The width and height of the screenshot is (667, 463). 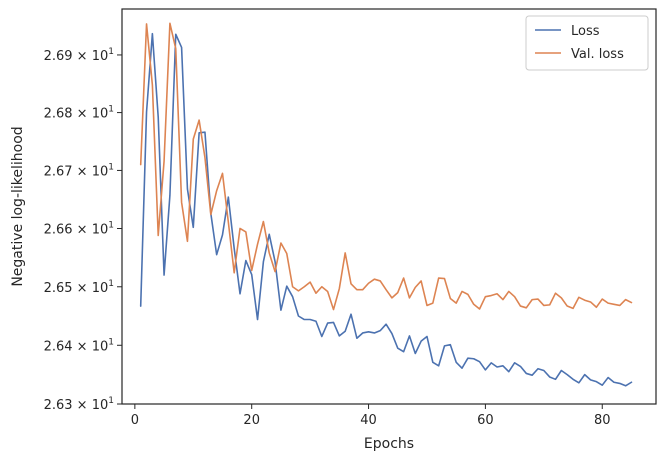 I want to click on x-tick-label: 80, so click(x=602, y=420).